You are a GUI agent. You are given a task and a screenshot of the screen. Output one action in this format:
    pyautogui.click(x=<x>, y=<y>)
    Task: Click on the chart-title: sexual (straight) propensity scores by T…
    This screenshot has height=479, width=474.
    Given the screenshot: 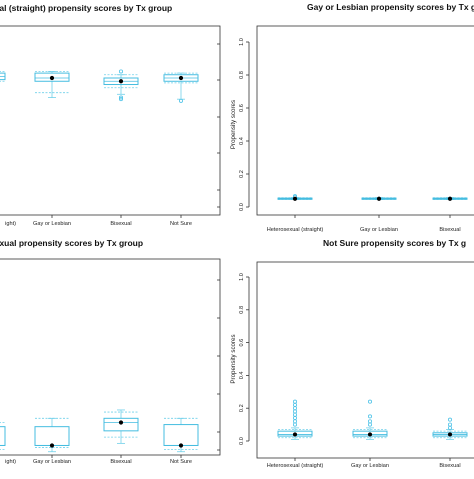 What is the action you would take?
    pyautogui.click(x=86, y=8)
    